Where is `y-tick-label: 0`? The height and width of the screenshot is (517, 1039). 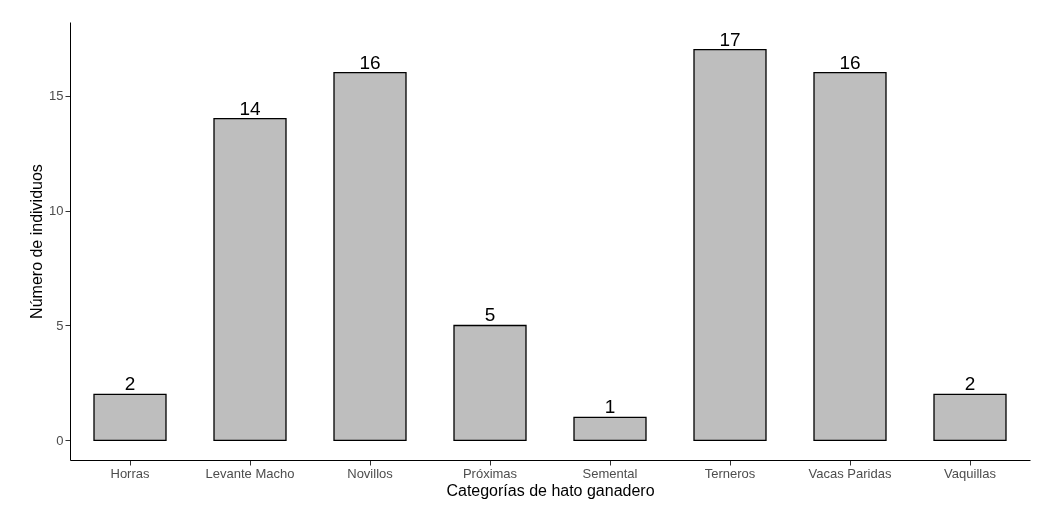
y-tick-label: 0 is located at coordinates (60, 440).